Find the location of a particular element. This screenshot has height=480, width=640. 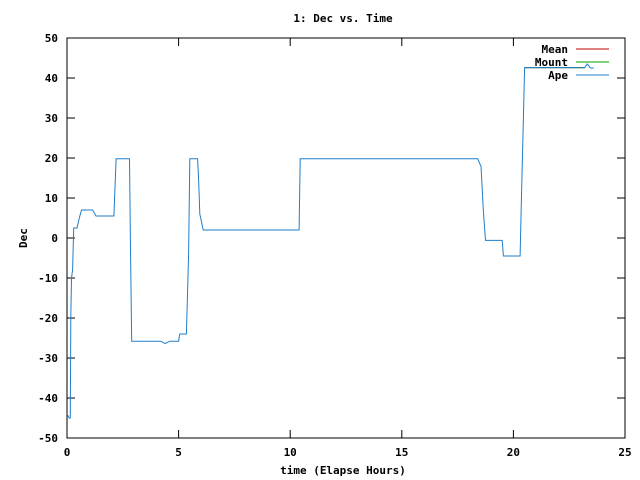

x-tick-label: 0 is located at coordinates (67, 452).